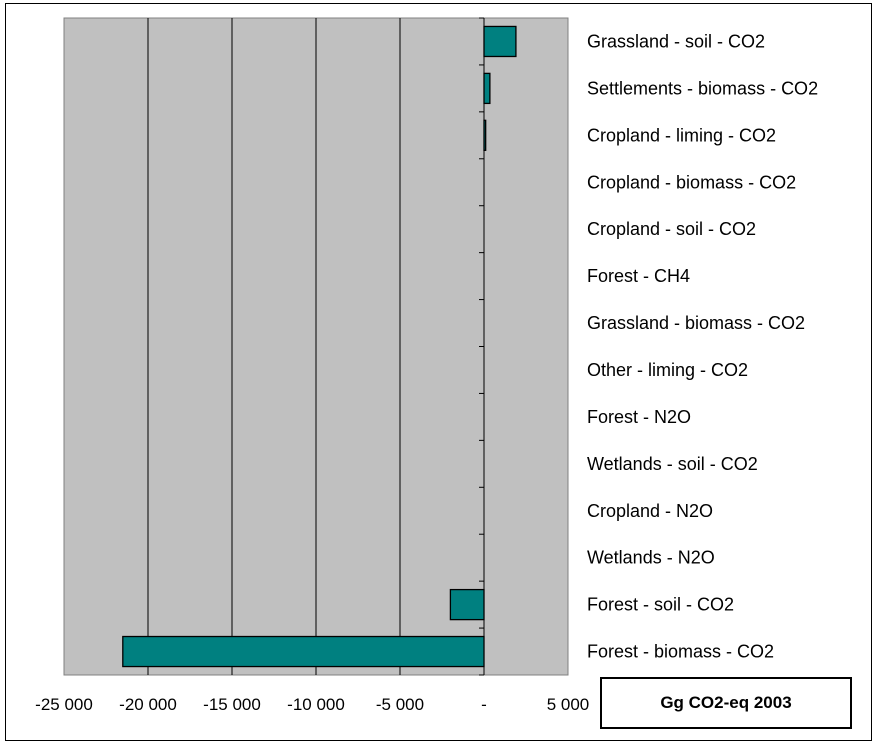 The width and height of the screenshot is (879, 748). Describe the element at coordinates (681, 135) in the screenshot. I see `category-label: Cropland - liming - CO2` at that location.